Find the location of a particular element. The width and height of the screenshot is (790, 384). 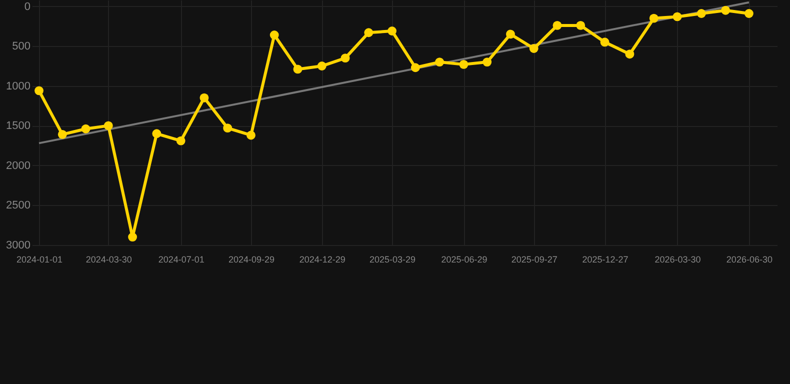

y-tick-label: 2500 is located at coordinates (18, 206).